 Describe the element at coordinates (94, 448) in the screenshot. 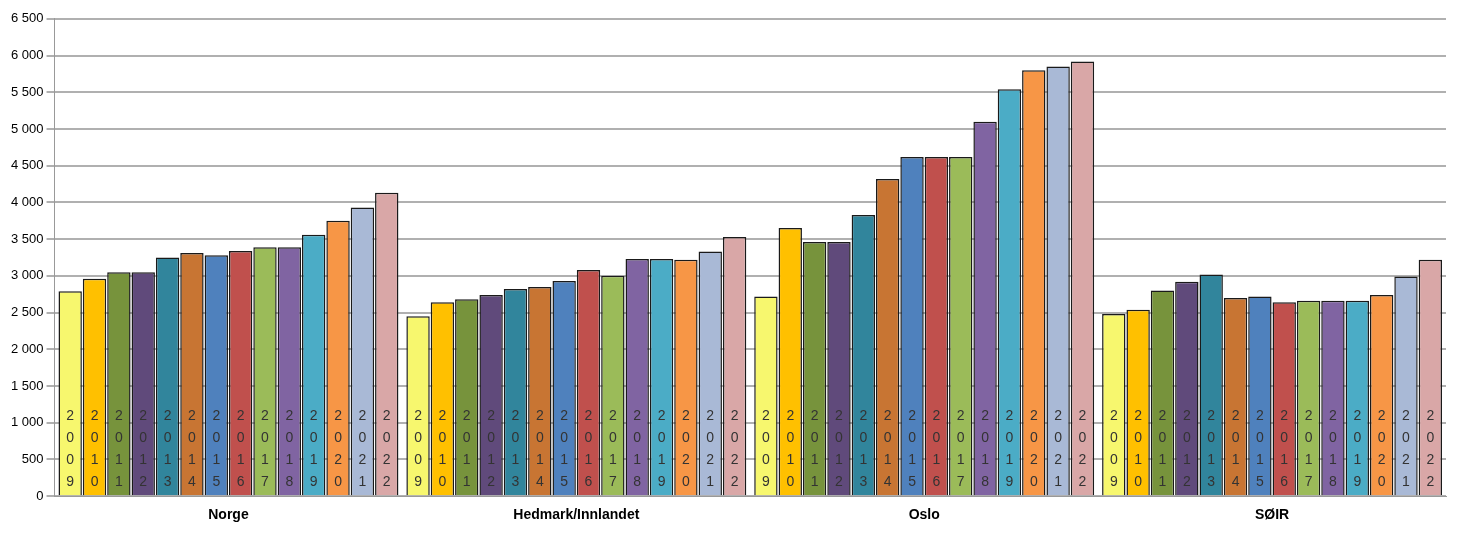

I see `series-label: 2010` at that location.